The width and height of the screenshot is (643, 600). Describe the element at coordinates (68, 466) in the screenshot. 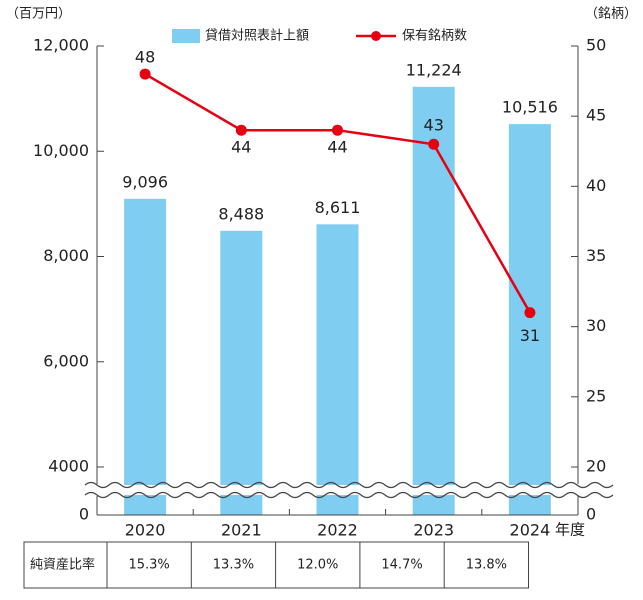

I see `y-tick-label: 4000` at that location.